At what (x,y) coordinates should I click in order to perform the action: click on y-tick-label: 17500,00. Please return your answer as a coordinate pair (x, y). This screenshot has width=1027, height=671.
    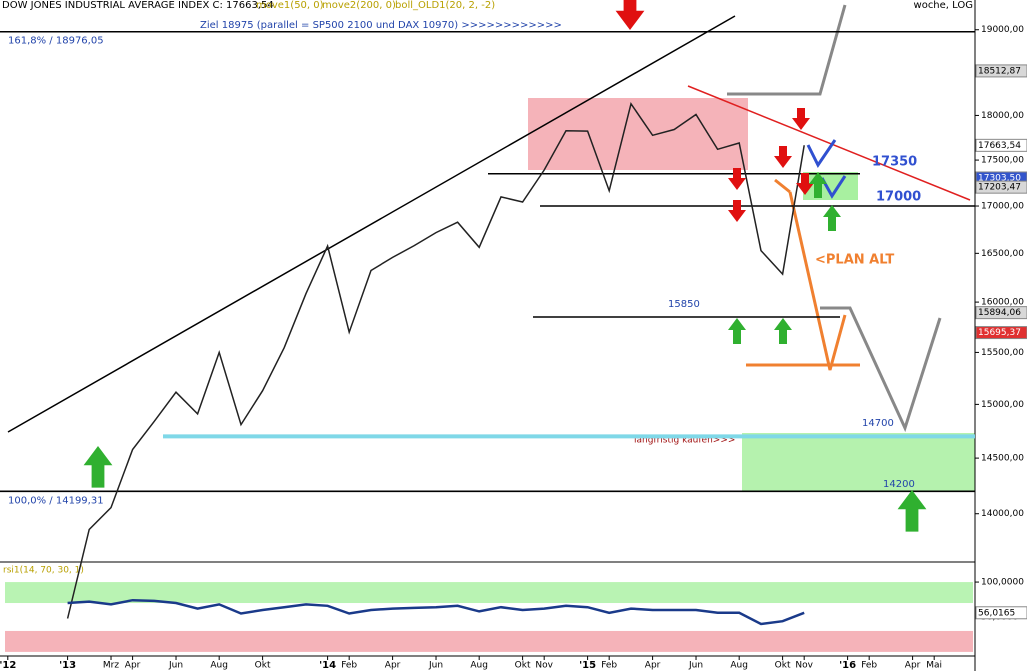
    Looking at the image, I should click on (1002, 161).